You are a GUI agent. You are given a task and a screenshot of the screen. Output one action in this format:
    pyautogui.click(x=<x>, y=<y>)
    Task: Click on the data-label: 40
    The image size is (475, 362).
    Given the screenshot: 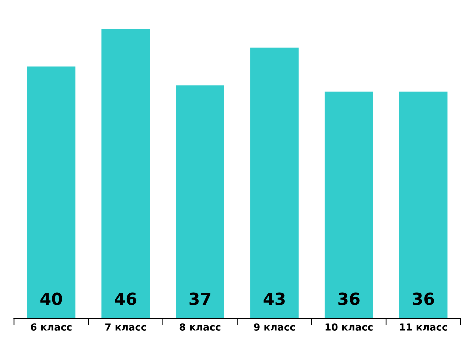 What is the action you would take?
    pyautogui.click(x=51, y=299)
    